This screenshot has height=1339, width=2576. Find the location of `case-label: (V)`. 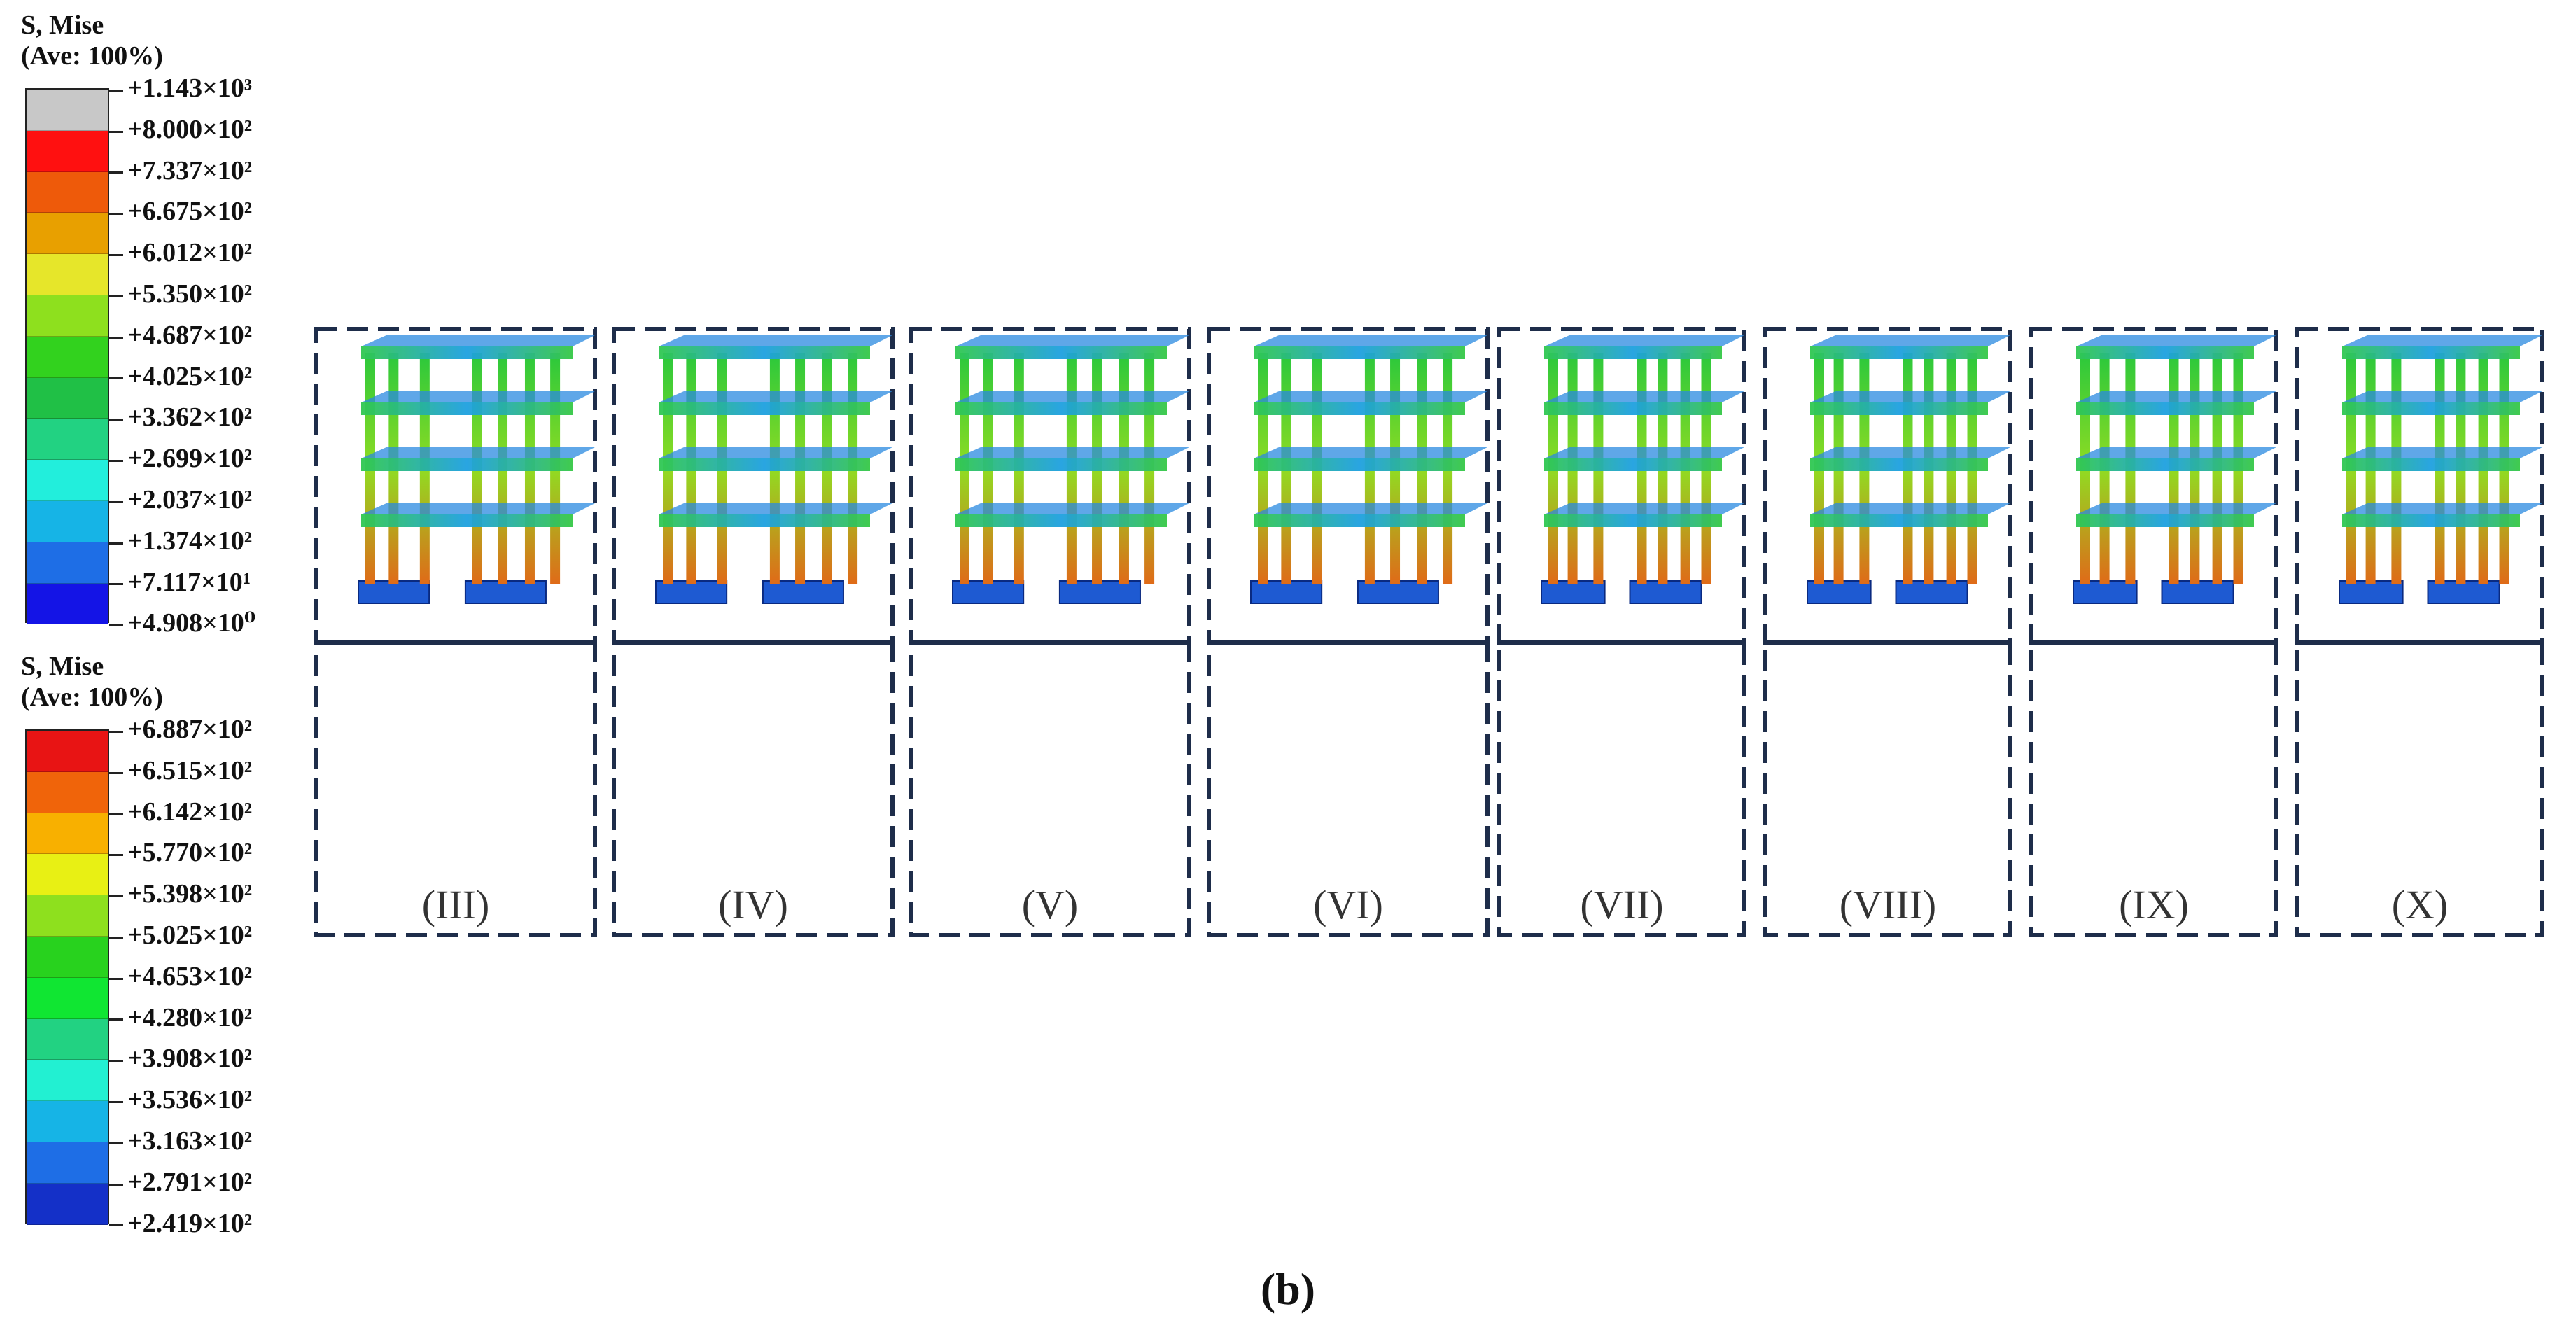

case-label: (V) is located at coordinates (1050, 904).